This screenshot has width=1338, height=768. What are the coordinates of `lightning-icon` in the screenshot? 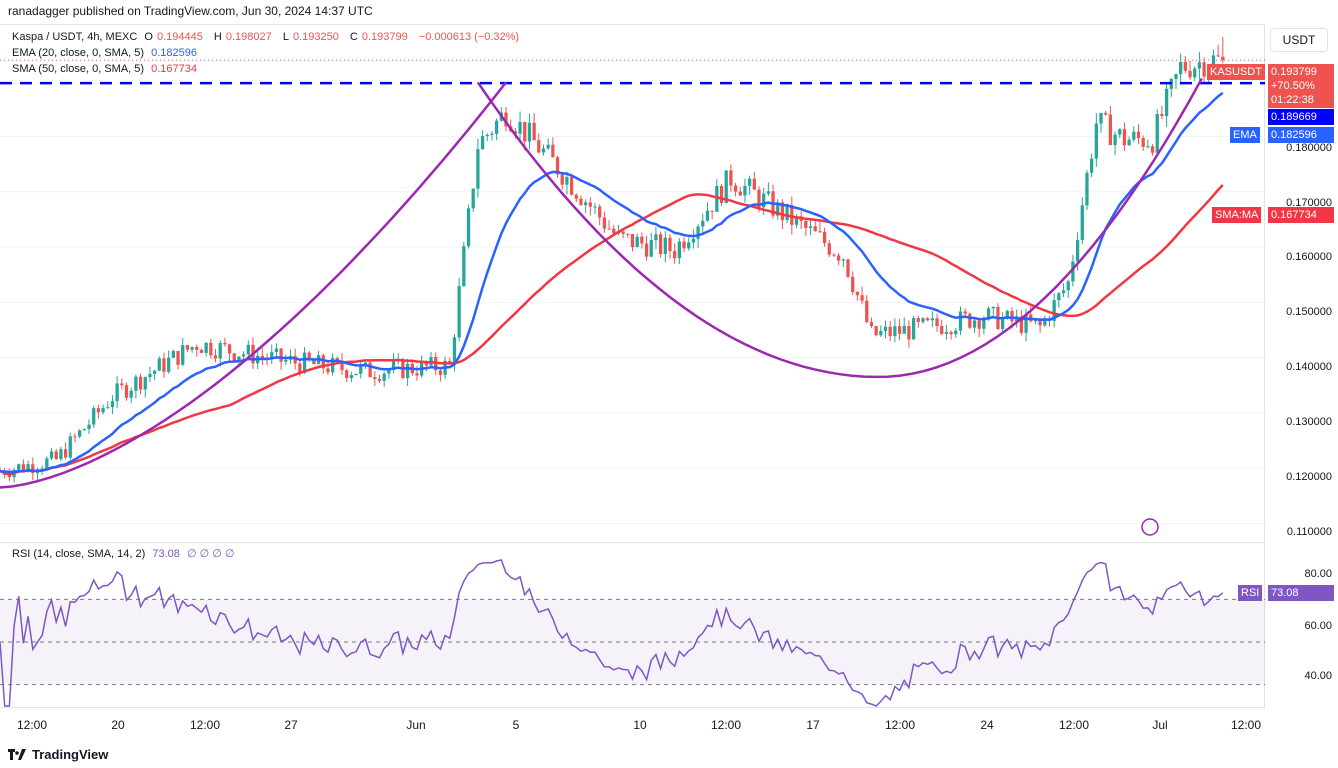 It's located at (1150, 527).